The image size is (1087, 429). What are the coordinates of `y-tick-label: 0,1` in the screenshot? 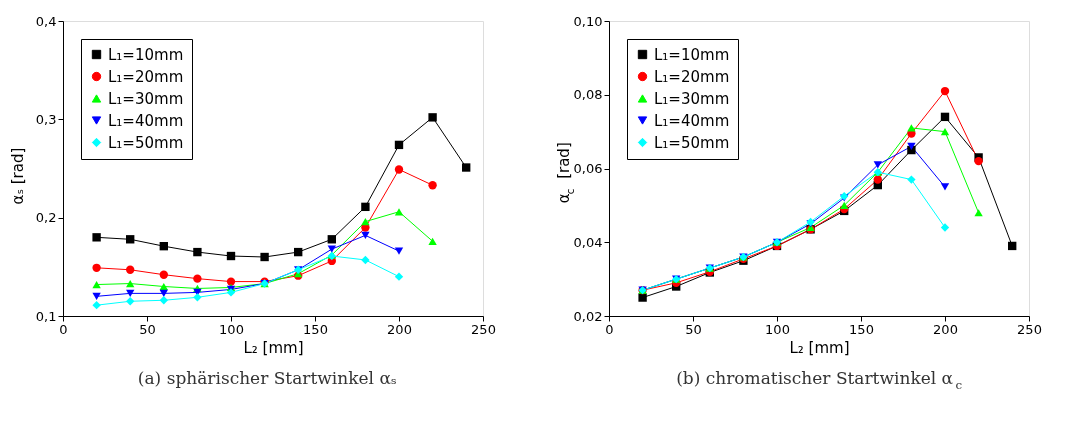 It's located at (46, 316).